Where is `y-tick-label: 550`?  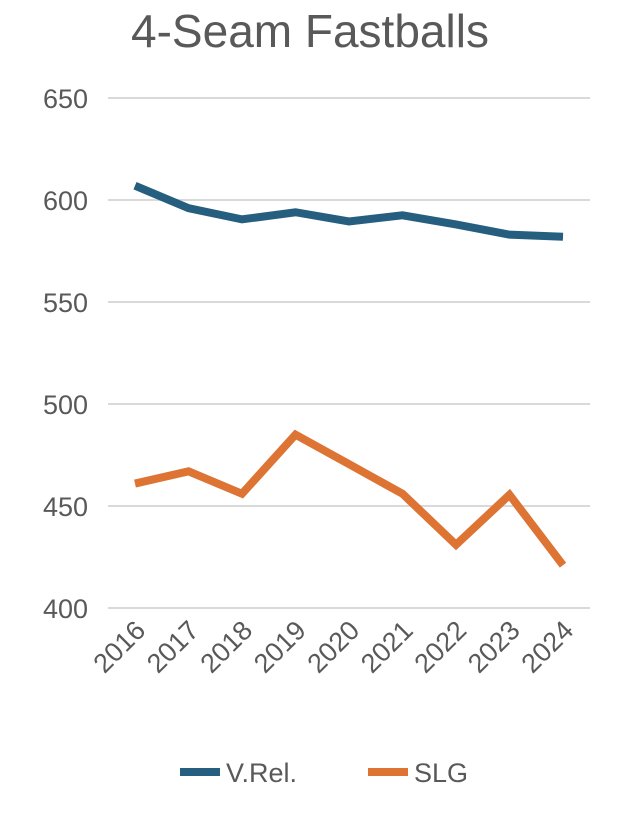 y-tick-label: 550 is located at coordinates (65, 303).